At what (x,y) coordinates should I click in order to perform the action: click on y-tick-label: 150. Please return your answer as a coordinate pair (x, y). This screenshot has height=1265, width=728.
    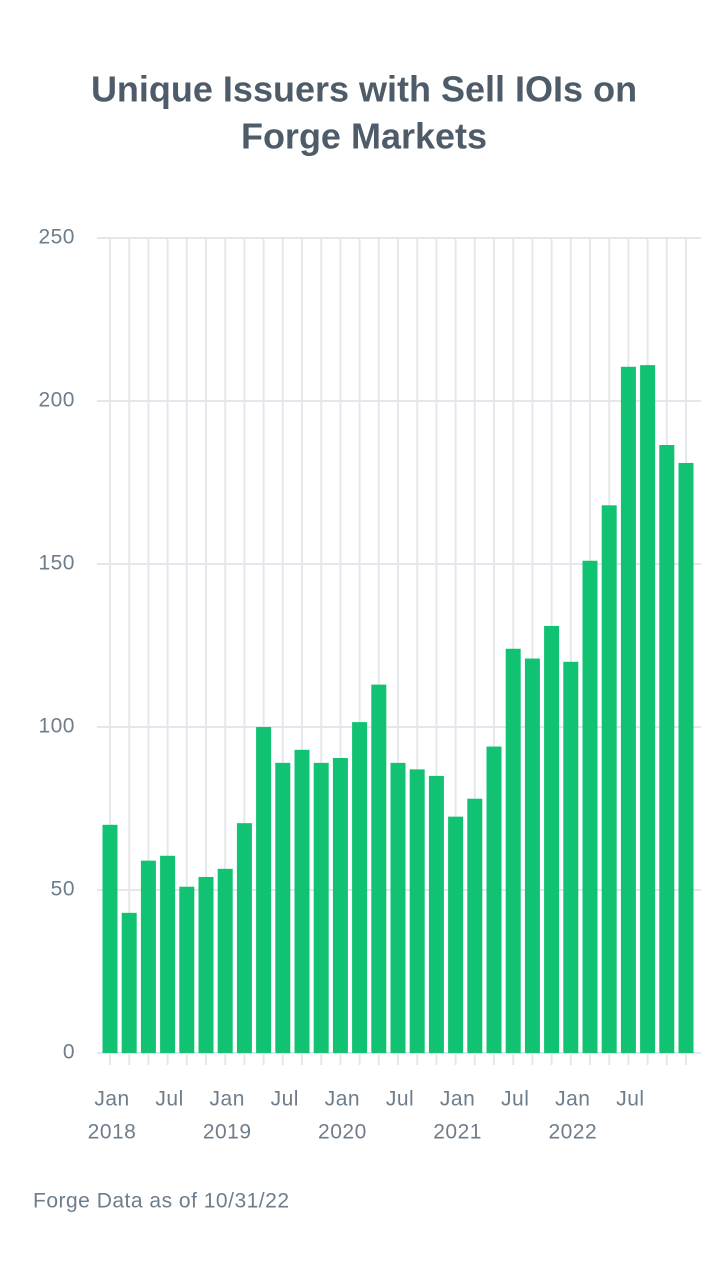
    Looking at the image, I should click on (56, 563).